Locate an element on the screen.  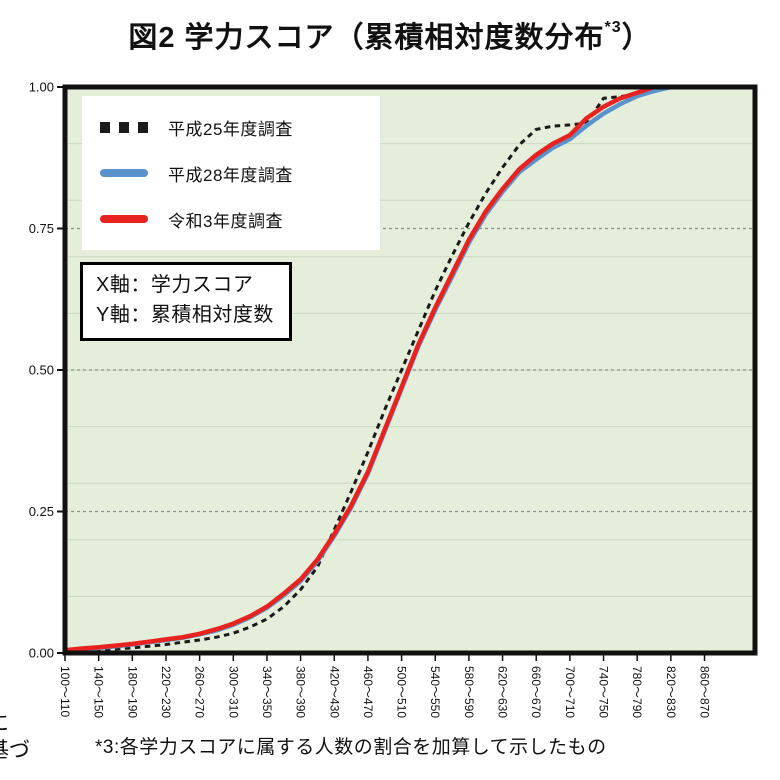
x-axis-label: 700～710 is located at coordinates (570, 692).